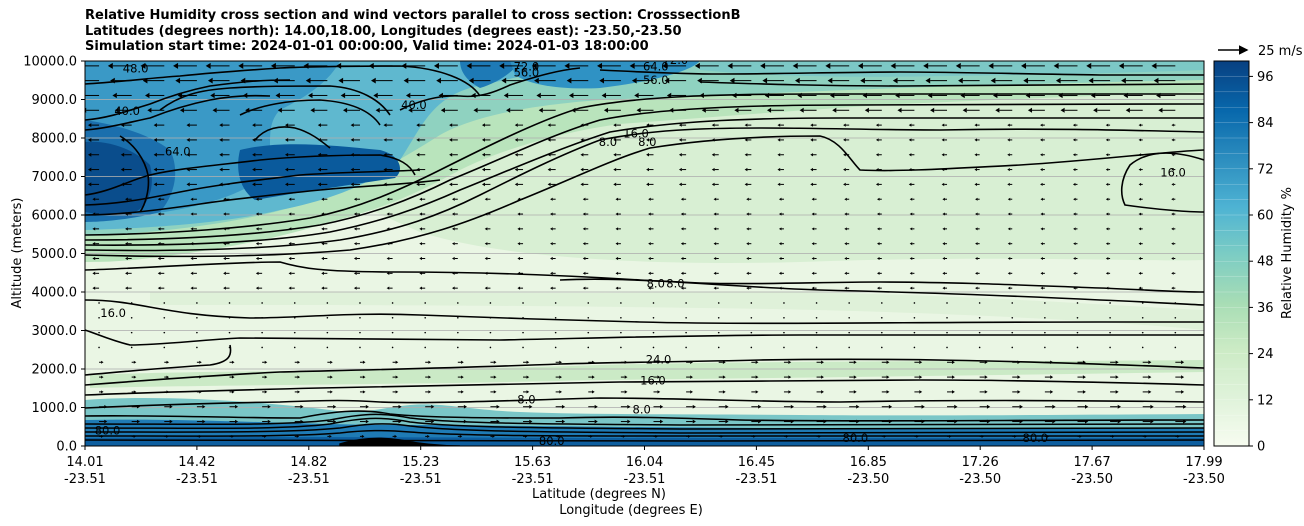  I want to click on y-tick-label: 2000.0, so click(55, 370).